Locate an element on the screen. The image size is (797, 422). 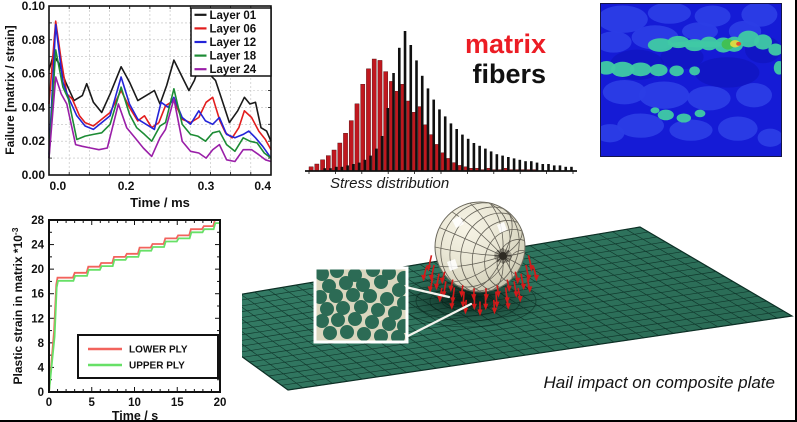
svg-text: 12 is located at coordinates (37, 319).